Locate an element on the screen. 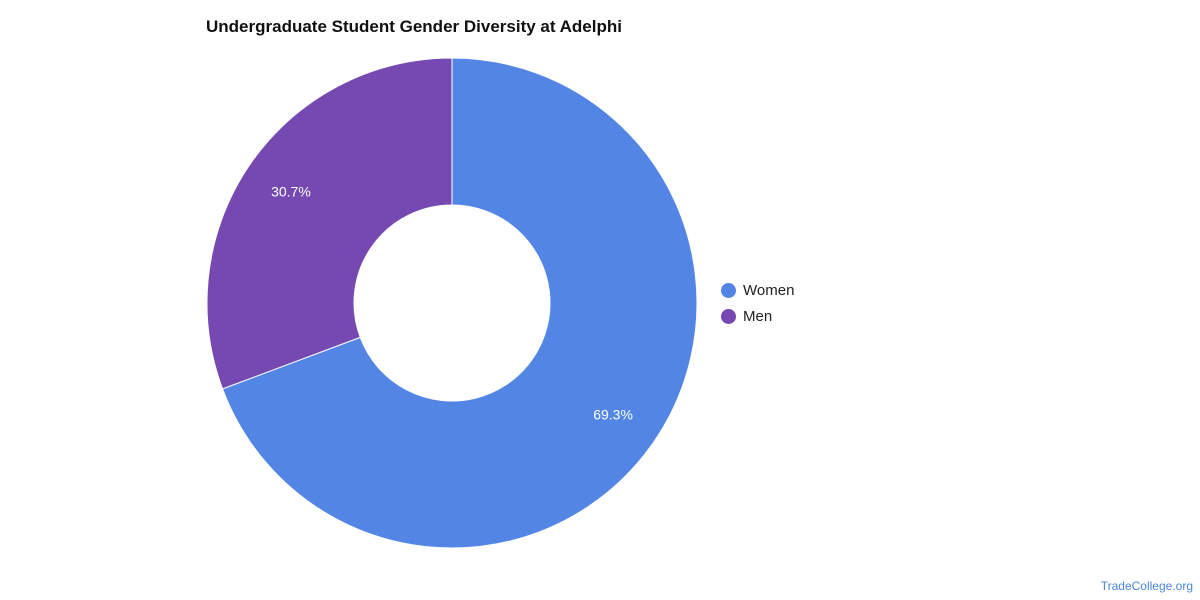 Image resolution: width=1200 pixels, height=600 pixels. source-watermark: TradeCollege.org is located at coordinates (1146, 586).